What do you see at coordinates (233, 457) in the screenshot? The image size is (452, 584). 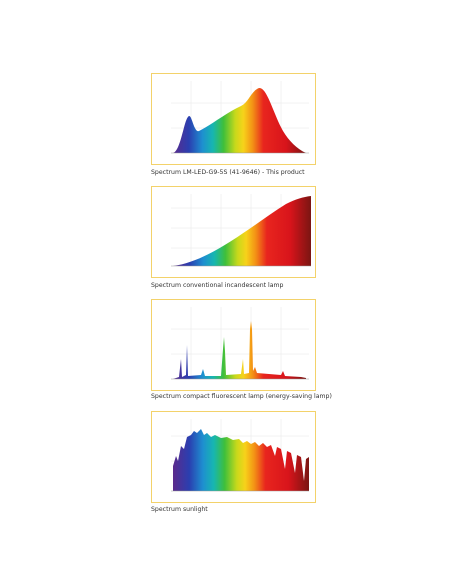 I see `spectrum-sunlight` at bounding box center [233, 457].